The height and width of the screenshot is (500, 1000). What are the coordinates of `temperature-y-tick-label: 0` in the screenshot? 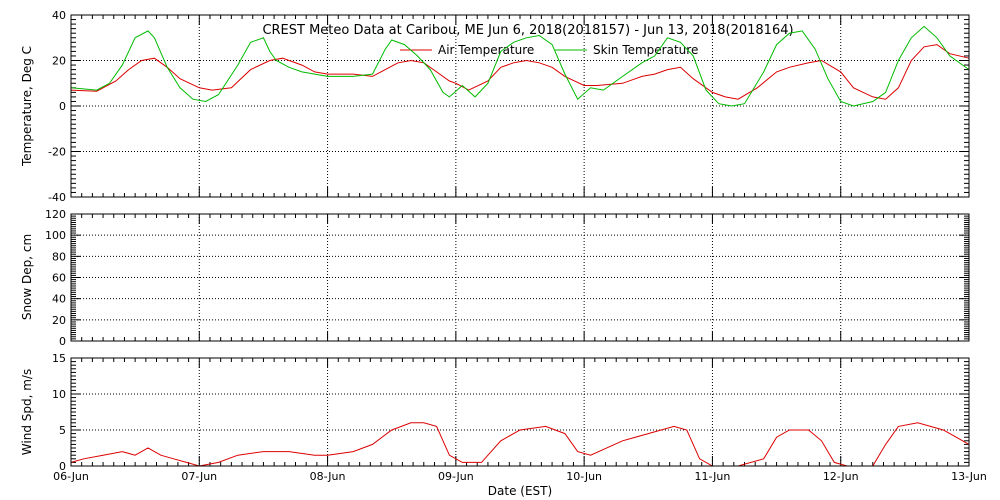 It's located at (62, 106).